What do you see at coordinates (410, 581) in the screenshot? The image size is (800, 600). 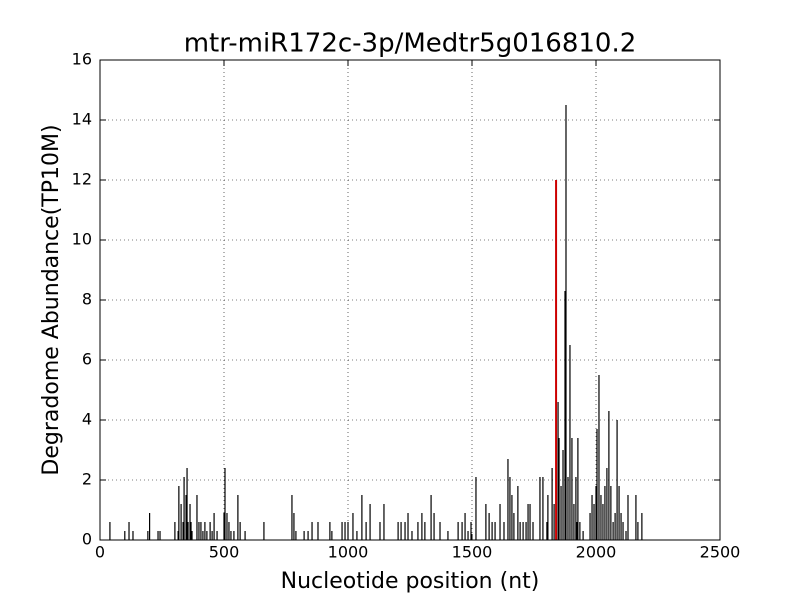 I see `x-axis-label: Nucleotide position (nt)` at bounding box center [410, 581].